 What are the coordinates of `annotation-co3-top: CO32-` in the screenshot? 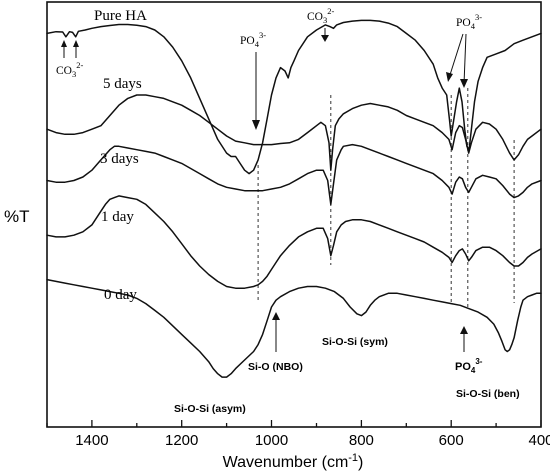 It's located at (320, 24).